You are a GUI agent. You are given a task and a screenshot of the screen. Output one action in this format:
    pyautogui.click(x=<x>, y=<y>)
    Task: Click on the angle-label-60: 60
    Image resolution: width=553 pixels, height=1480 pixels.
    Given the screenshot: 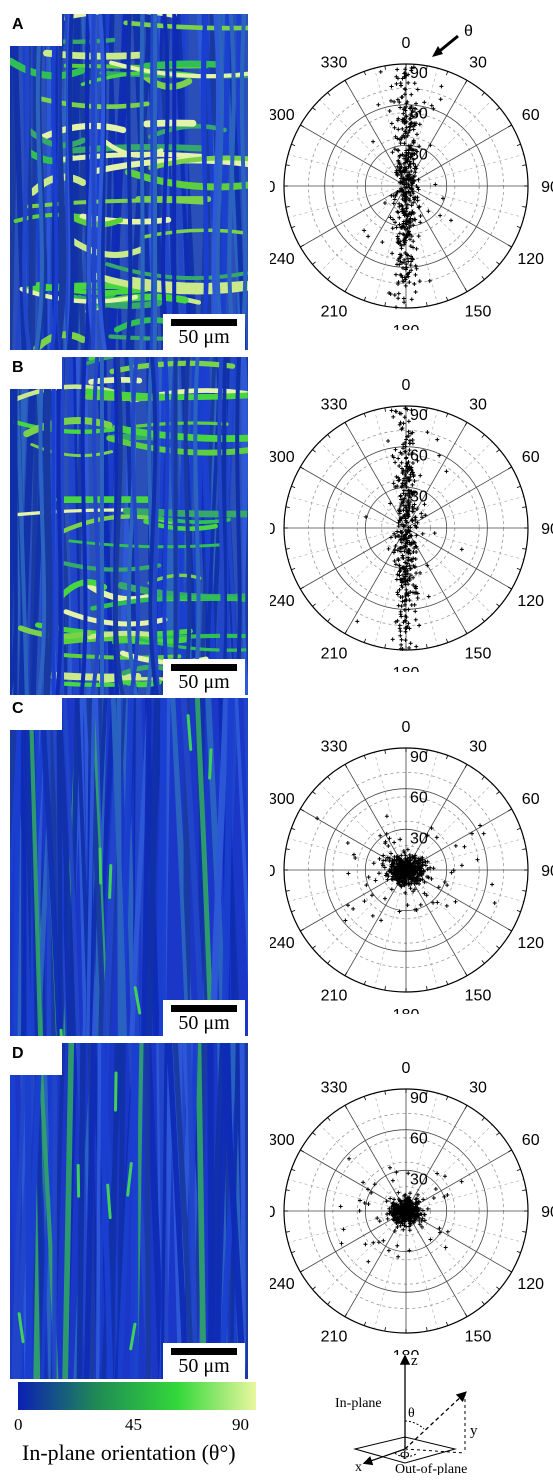 What is the action you would take?
    pyautogui.click(x=531, y=457)
    